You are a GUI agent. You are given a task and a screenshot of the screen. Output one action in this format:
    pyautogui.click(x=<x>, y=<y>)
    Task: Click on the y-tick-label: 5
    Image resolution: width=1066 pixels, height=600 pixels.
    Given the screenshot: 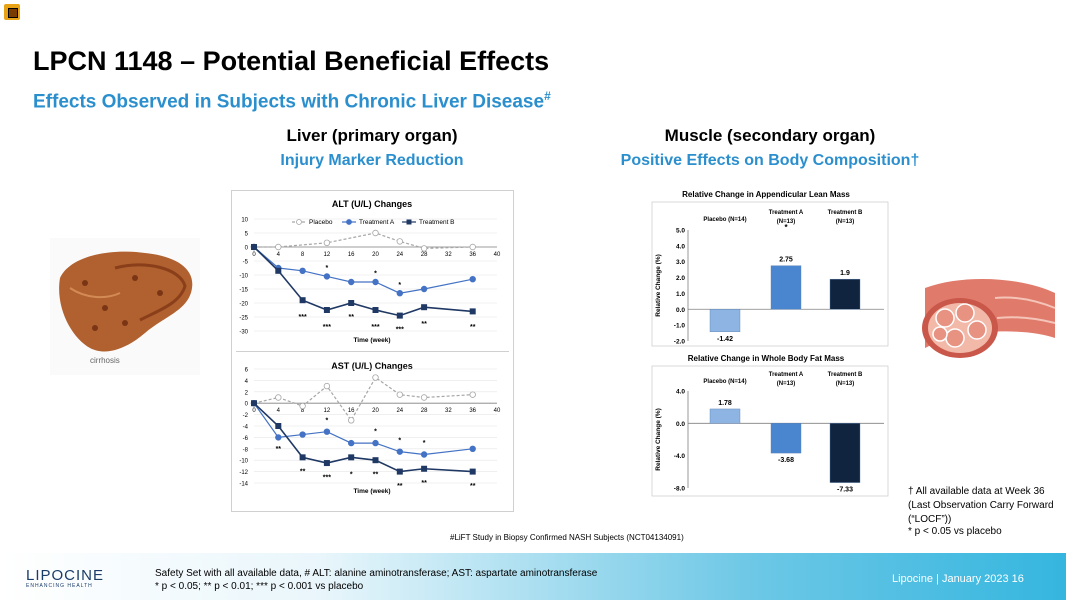 What is the action you would take?
    pyautogui.click(x=247, y=235)
    